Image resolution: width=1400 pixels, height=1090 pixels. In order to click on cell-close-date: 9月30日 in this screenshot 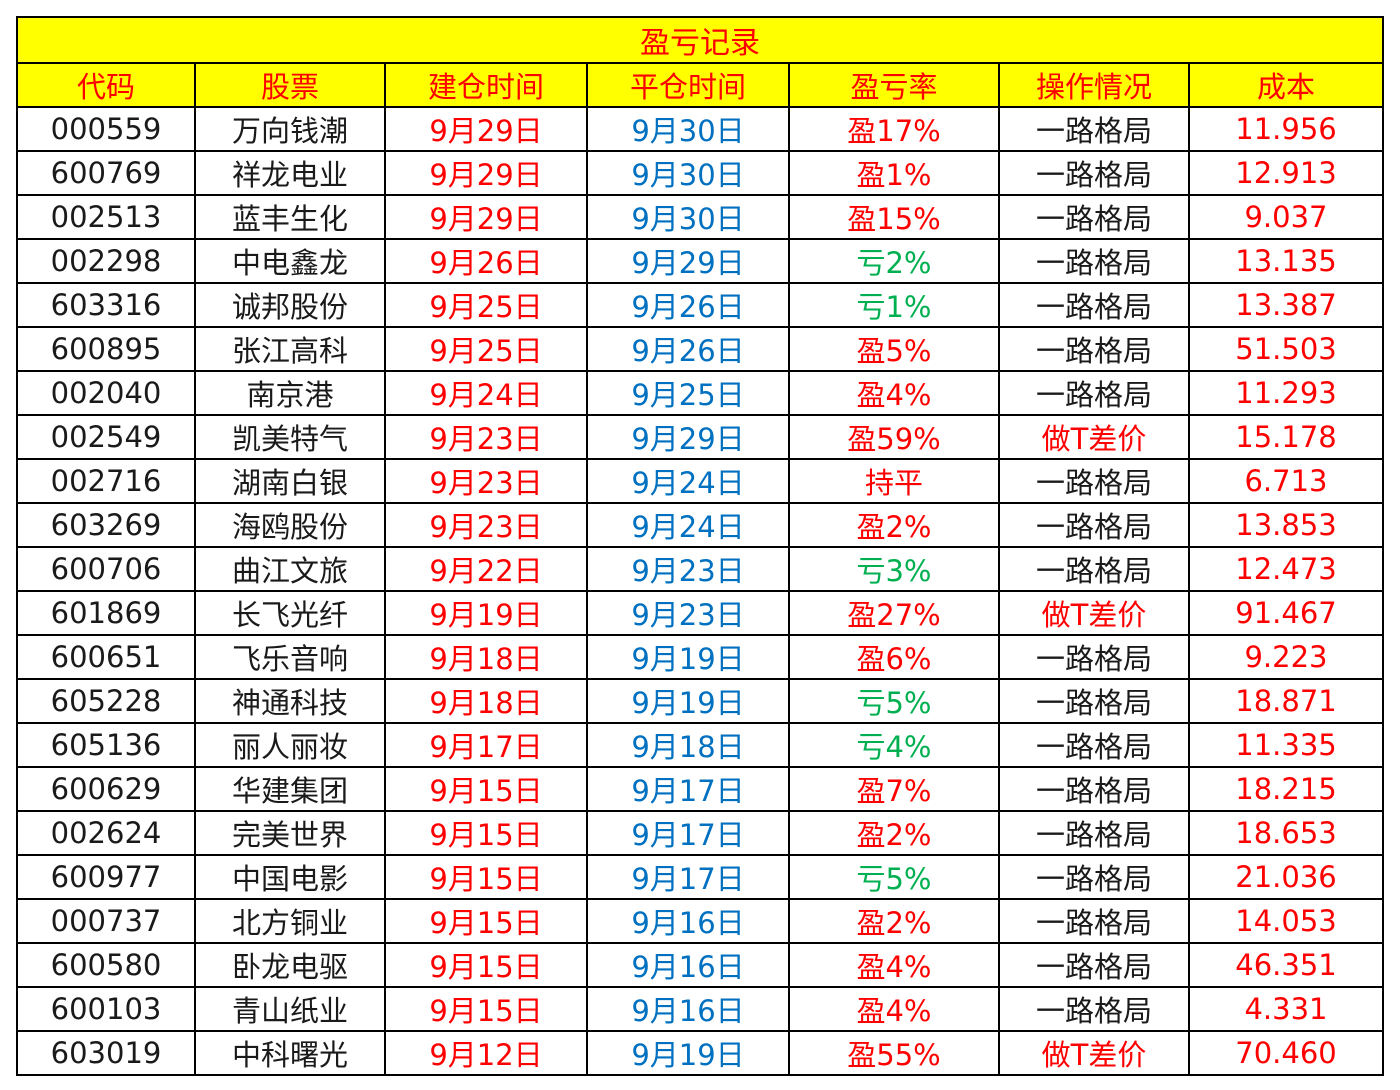, I will do `click(688, 217)`.